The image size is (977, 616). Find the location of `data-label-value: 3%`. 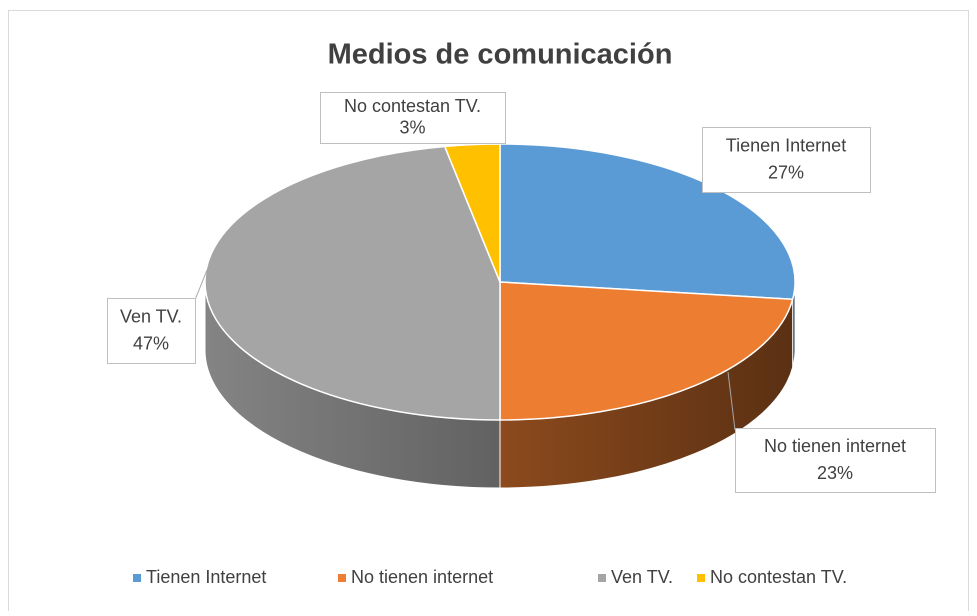

data-label-value: 3% is located at coordinates (412, 127).